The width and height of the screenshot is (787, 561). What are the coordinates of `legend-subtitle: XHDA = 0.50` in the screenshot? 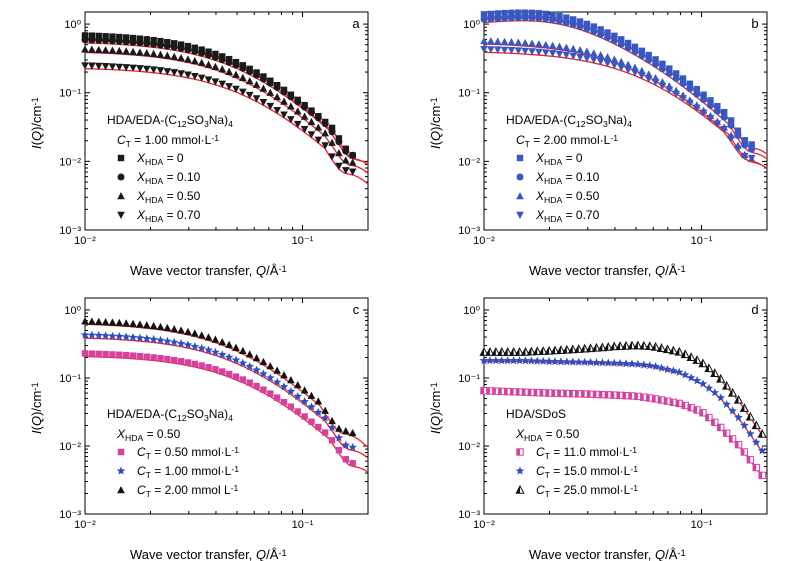 It's located at (148, 435).